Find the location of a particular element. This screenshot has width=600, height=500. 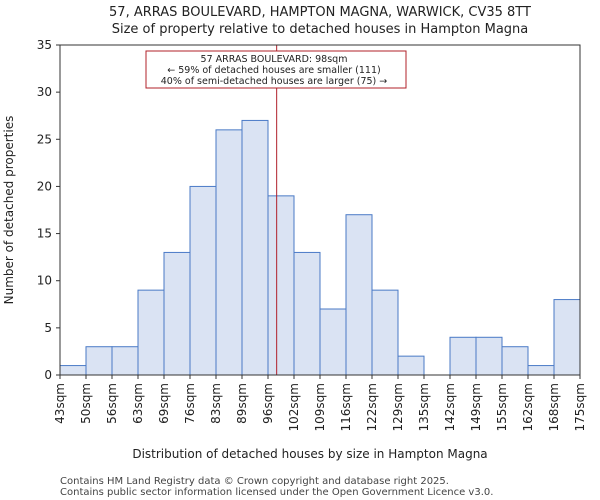

y-tick-label: 30 is located at coordinates (44, 92).